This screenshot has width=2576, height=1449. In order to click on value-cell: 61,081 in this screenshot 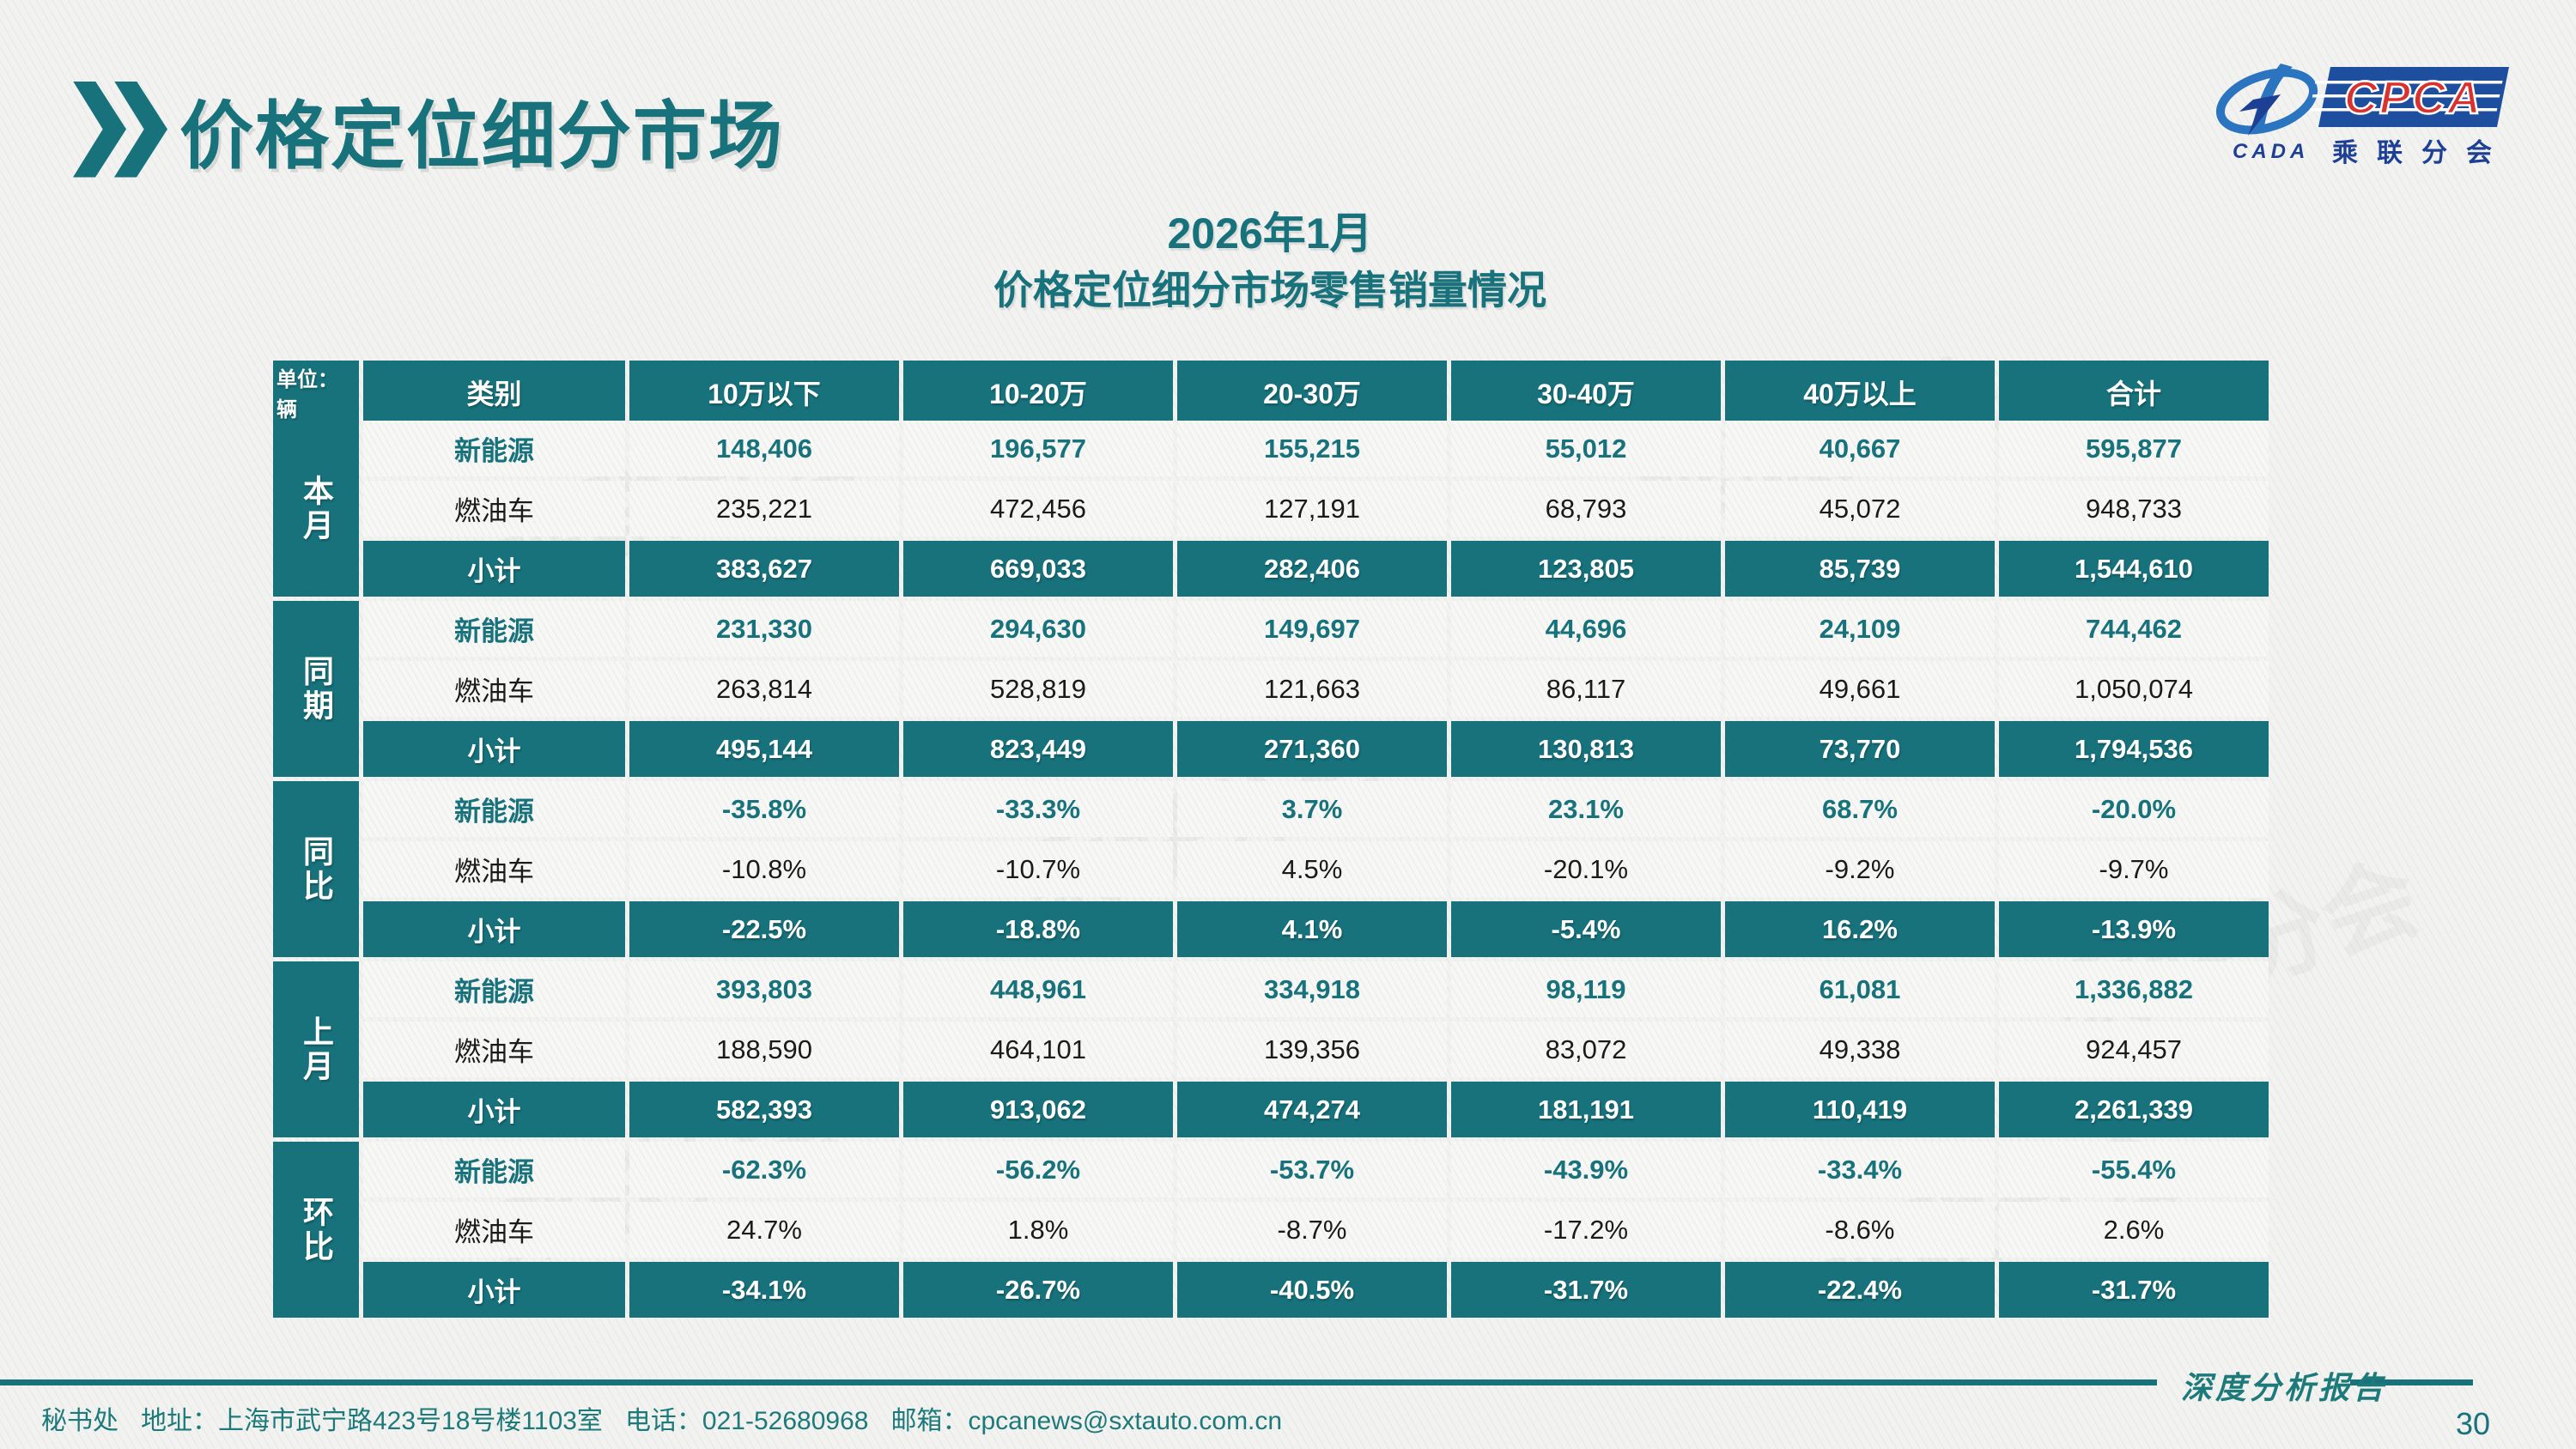, I will do `click(1860, 989)`.